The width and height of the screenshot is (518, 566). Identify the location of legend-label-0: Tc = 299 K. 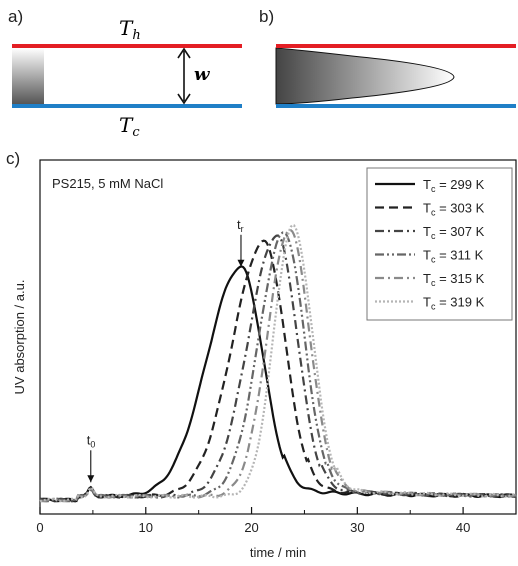
(454, 185).